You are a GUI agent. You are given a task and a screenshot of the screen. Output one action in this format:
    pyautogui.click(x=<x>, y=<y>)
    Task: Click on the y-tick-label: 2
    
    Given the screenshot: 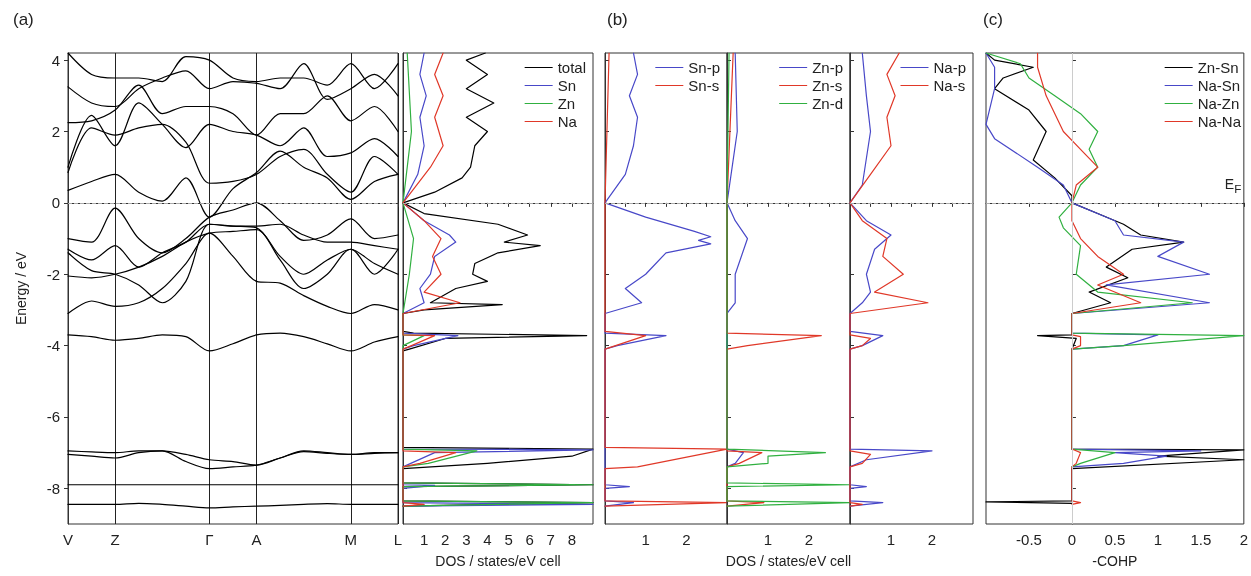 What is the action you would take?
    pyautogui.click(x=55, y=131)
    